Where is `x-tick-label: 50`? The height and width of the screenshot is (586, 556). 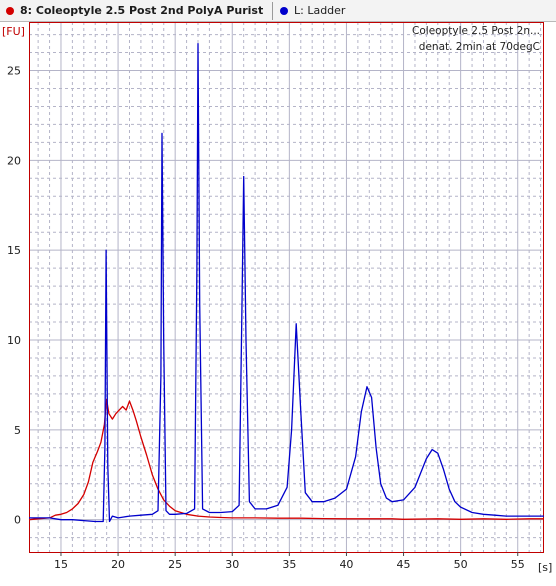
x-tick-label: 50 is located at coordinates (461, 564).